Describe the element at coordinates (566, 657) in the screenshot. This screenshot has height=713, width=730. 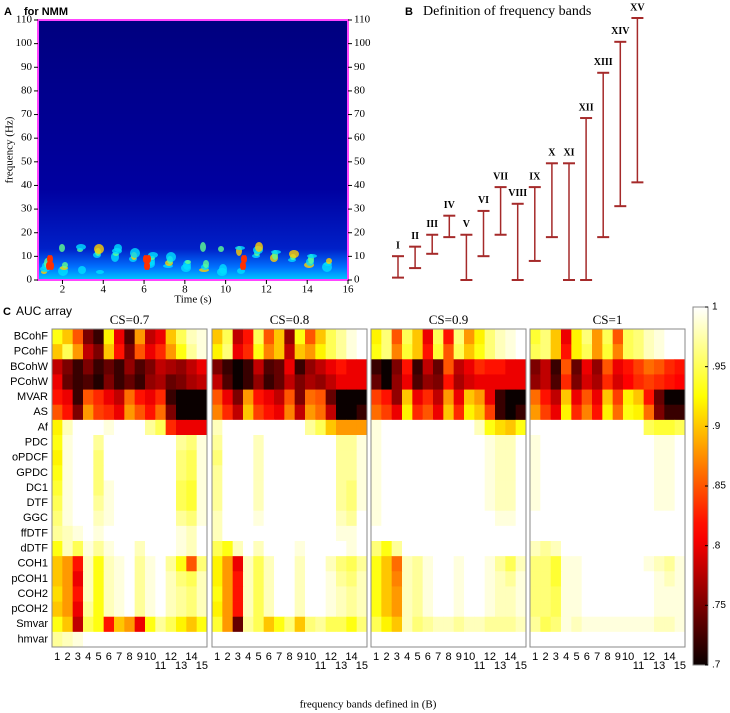
I see `column-label: 4` at that location.